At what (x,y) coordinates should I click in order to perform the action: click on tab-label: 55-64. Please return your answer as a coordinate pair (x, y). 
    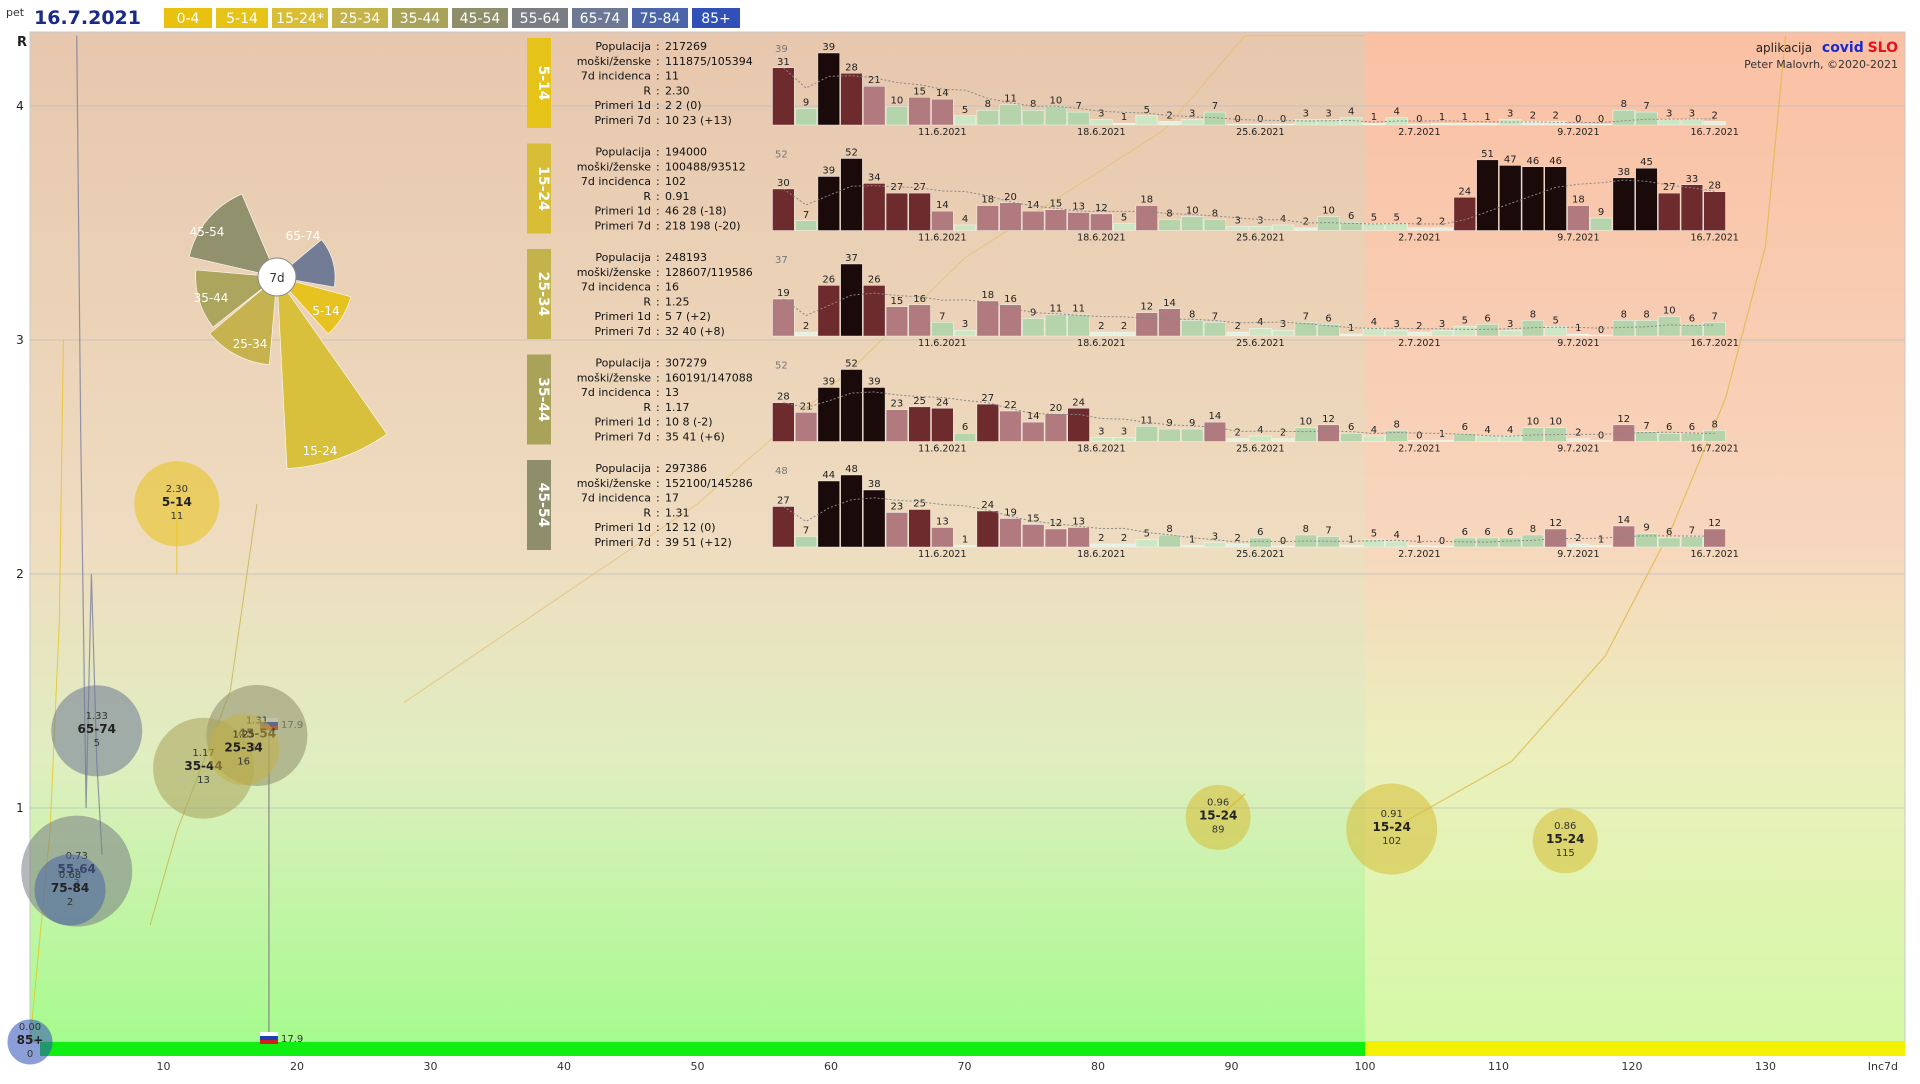
    Looking at the image, I should click on (540, 19).